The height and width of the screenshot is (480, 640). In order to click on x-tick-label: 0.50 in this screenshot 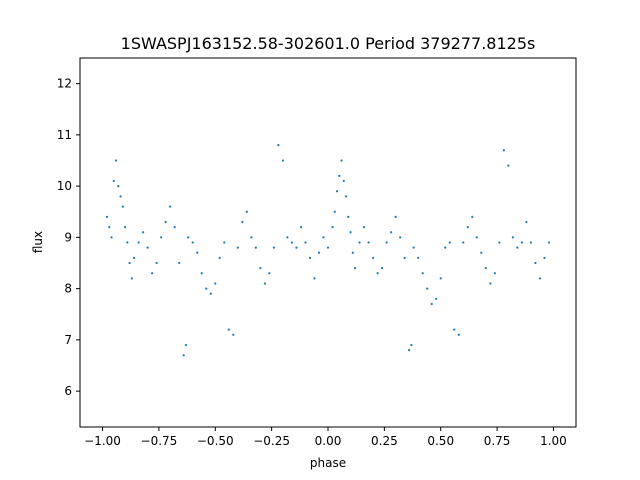, I will do `click(440, 441)`.